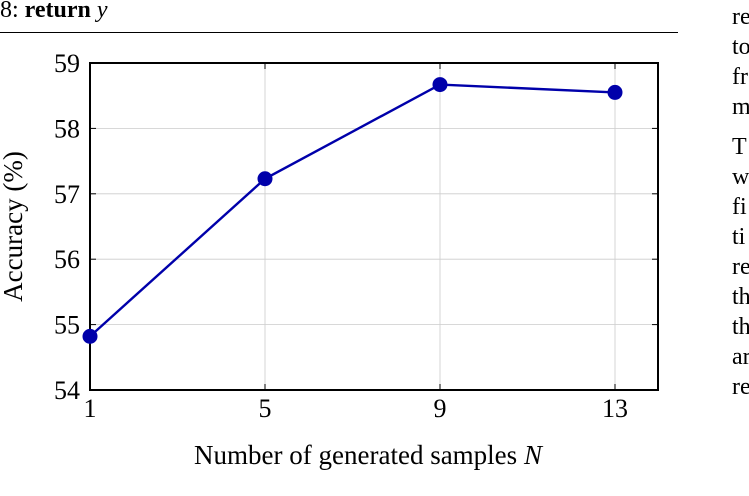  I want to click on y-tick-label: 54, so click(67, 390).